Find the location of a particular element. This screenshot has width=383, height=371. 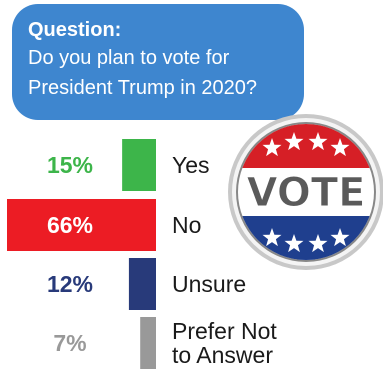

question-text-line-2: President Trump in 2020? is located at coordinates (143, 88).